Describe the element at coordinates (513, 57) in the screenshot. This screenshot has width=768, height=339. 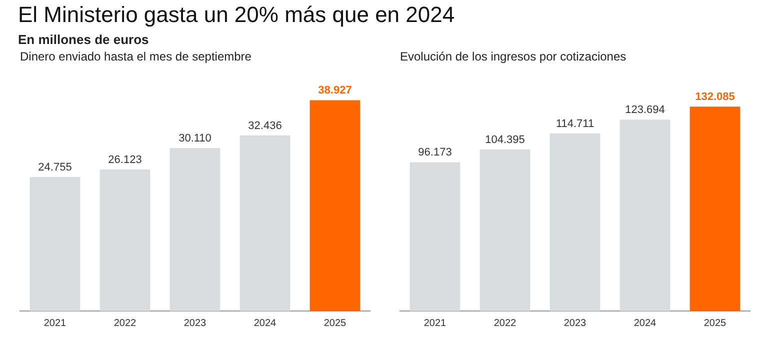
I see `chart-title: Evolución de los ingresos por cotizaciones` at that location.